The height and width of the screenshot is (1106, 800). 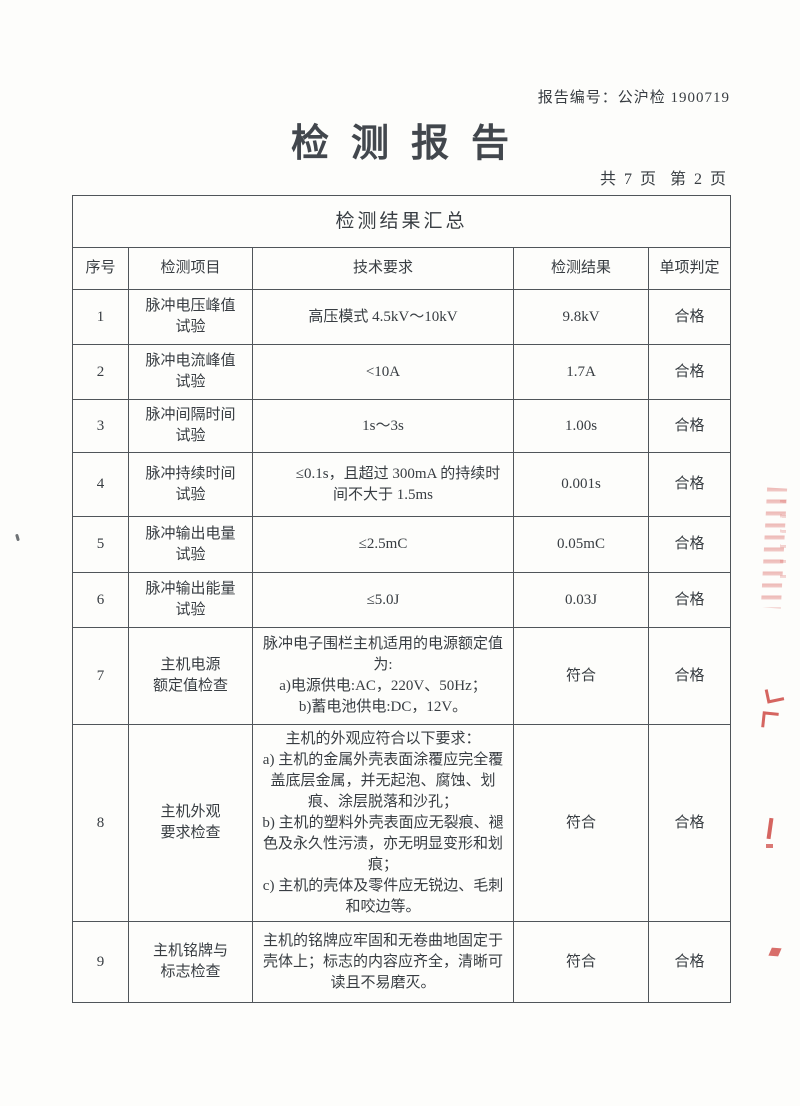 What do you see at coordinates (633, 98) in the screenshot?
I see `report-number: 报告编号：公沪检 1900719` at bounding box center [633, 98].